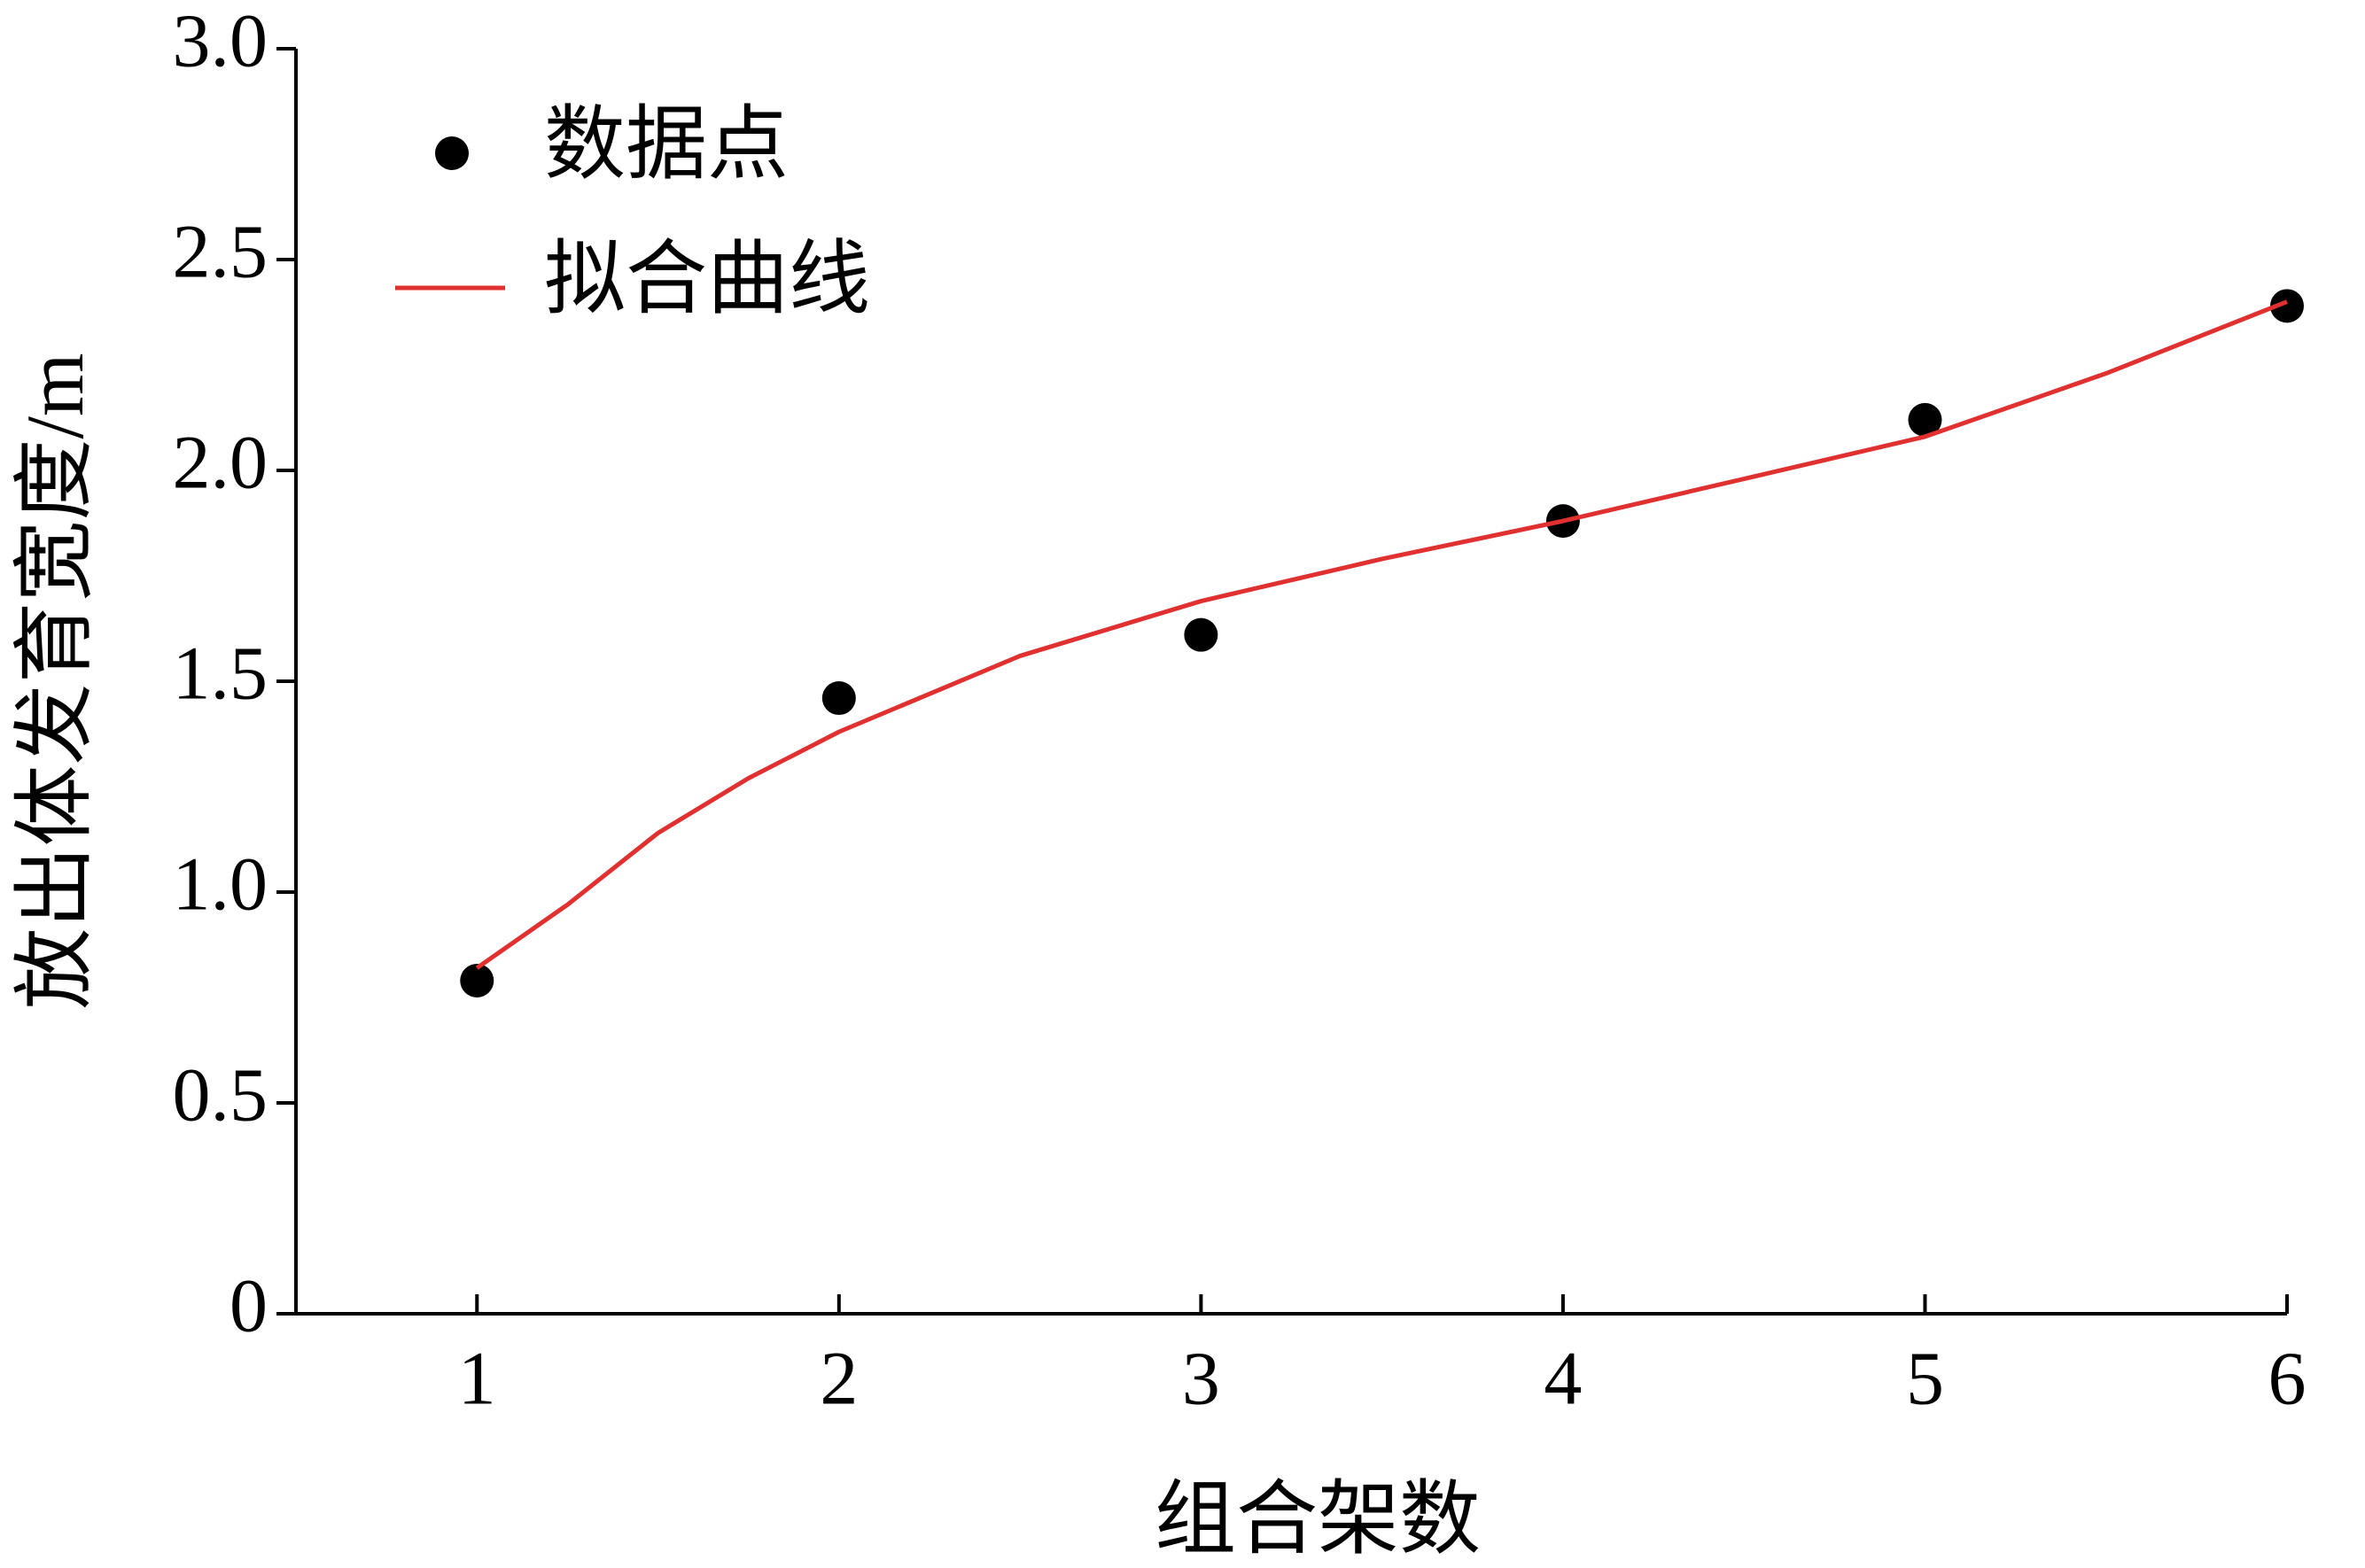 The image size is (2365, 1568). What do you see at coordinates (221, 41) in the screenshot?
I see `y-tick-label: 3.0` at bounding box center [221, 41].